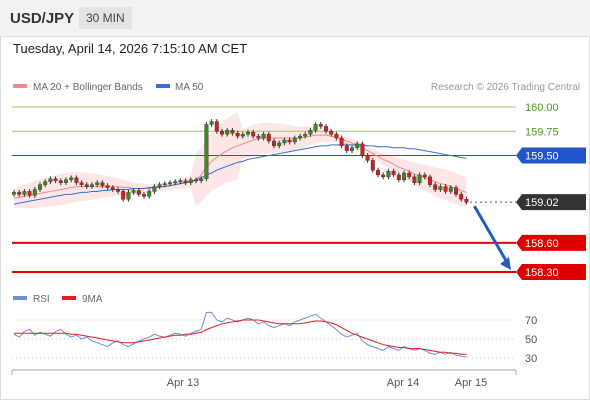 The image size is (590, 400). I want to click on legend-rsi-ma-swatch, so click(69, 298).